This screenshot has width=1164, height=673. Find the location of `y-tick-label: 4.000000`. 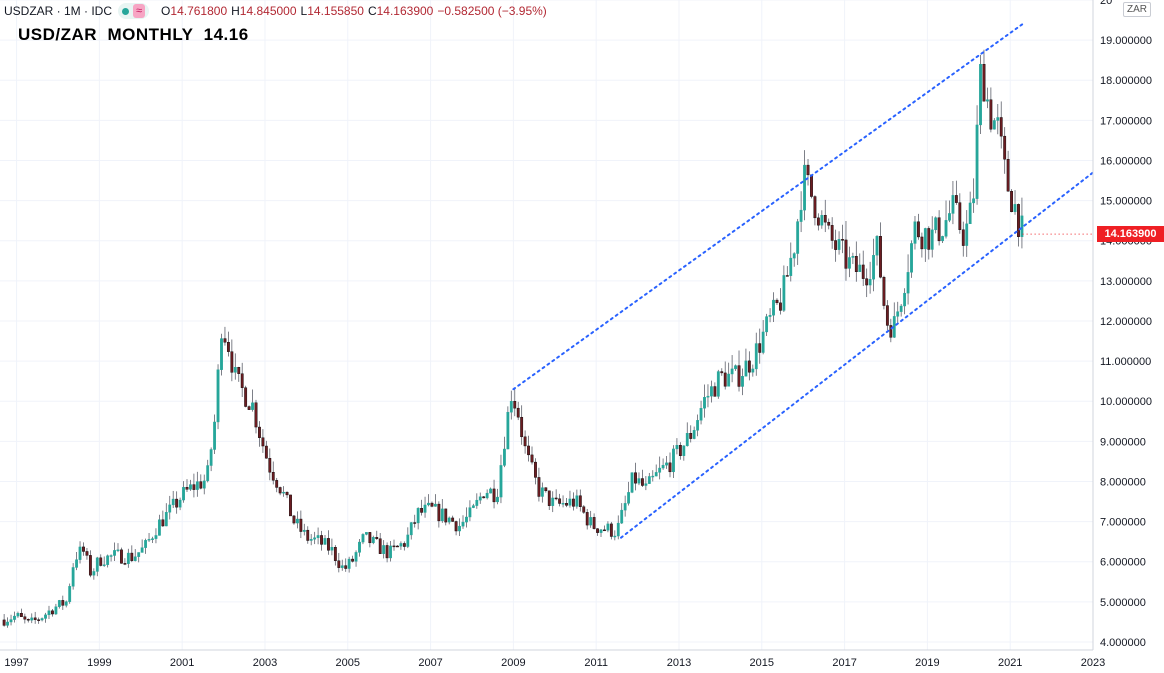

y-tick-label: 4.000000 is located at coordinates (1123, 643).